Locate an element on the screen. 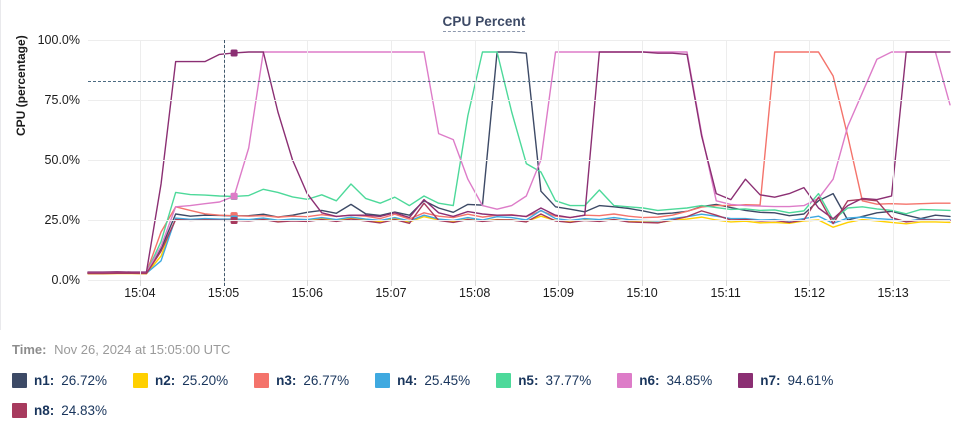  cursor-marker-n7 is located at coordinates (234, 53).